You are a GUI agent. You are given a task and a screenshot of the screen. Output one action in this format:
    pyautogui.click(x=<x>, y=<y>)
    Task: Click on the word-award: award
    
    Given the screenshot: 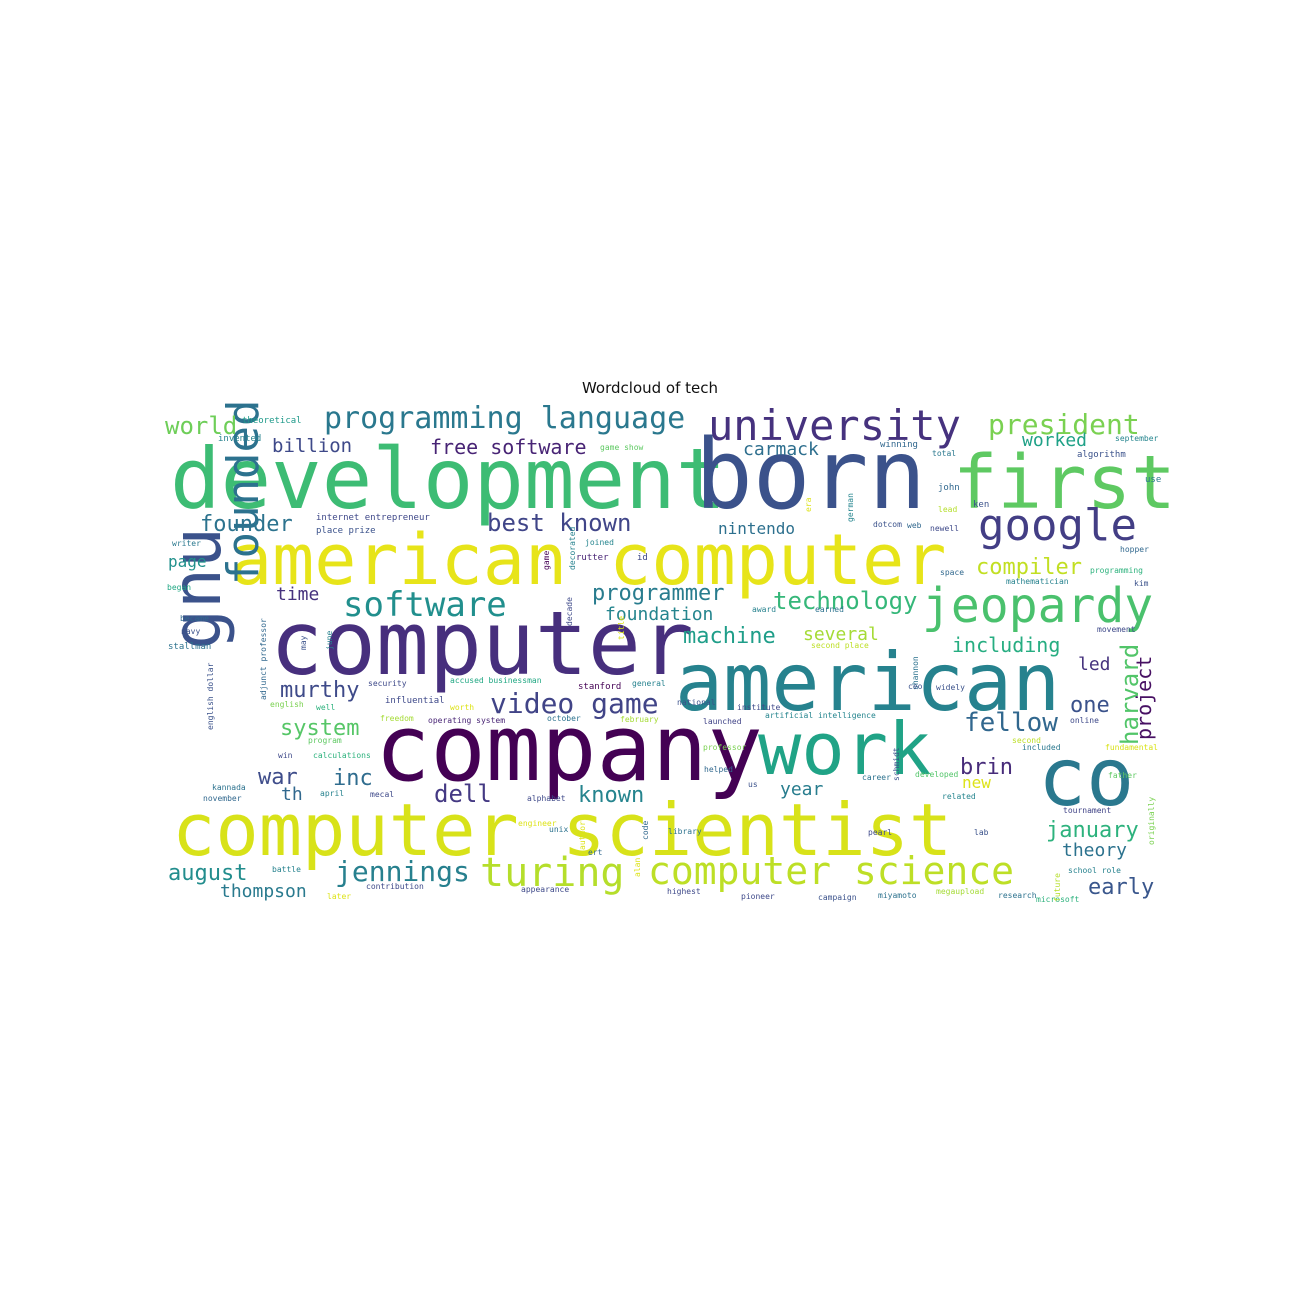 What is the action you would take?
    pyautogui.click(x=764, y=609)
    